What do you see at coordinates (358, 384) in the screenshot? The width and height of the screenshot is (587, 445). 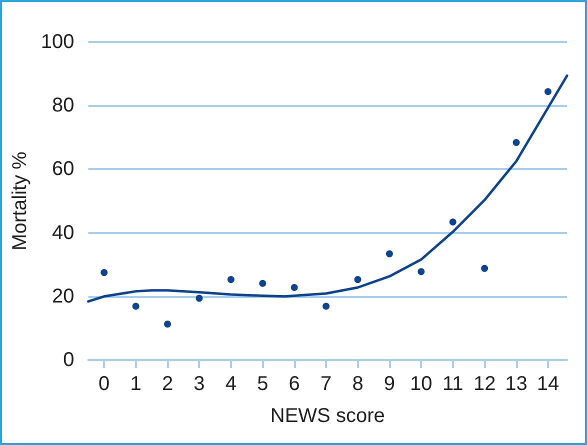 I see `x-tick-label: 8` at bounding box center [358, 384].